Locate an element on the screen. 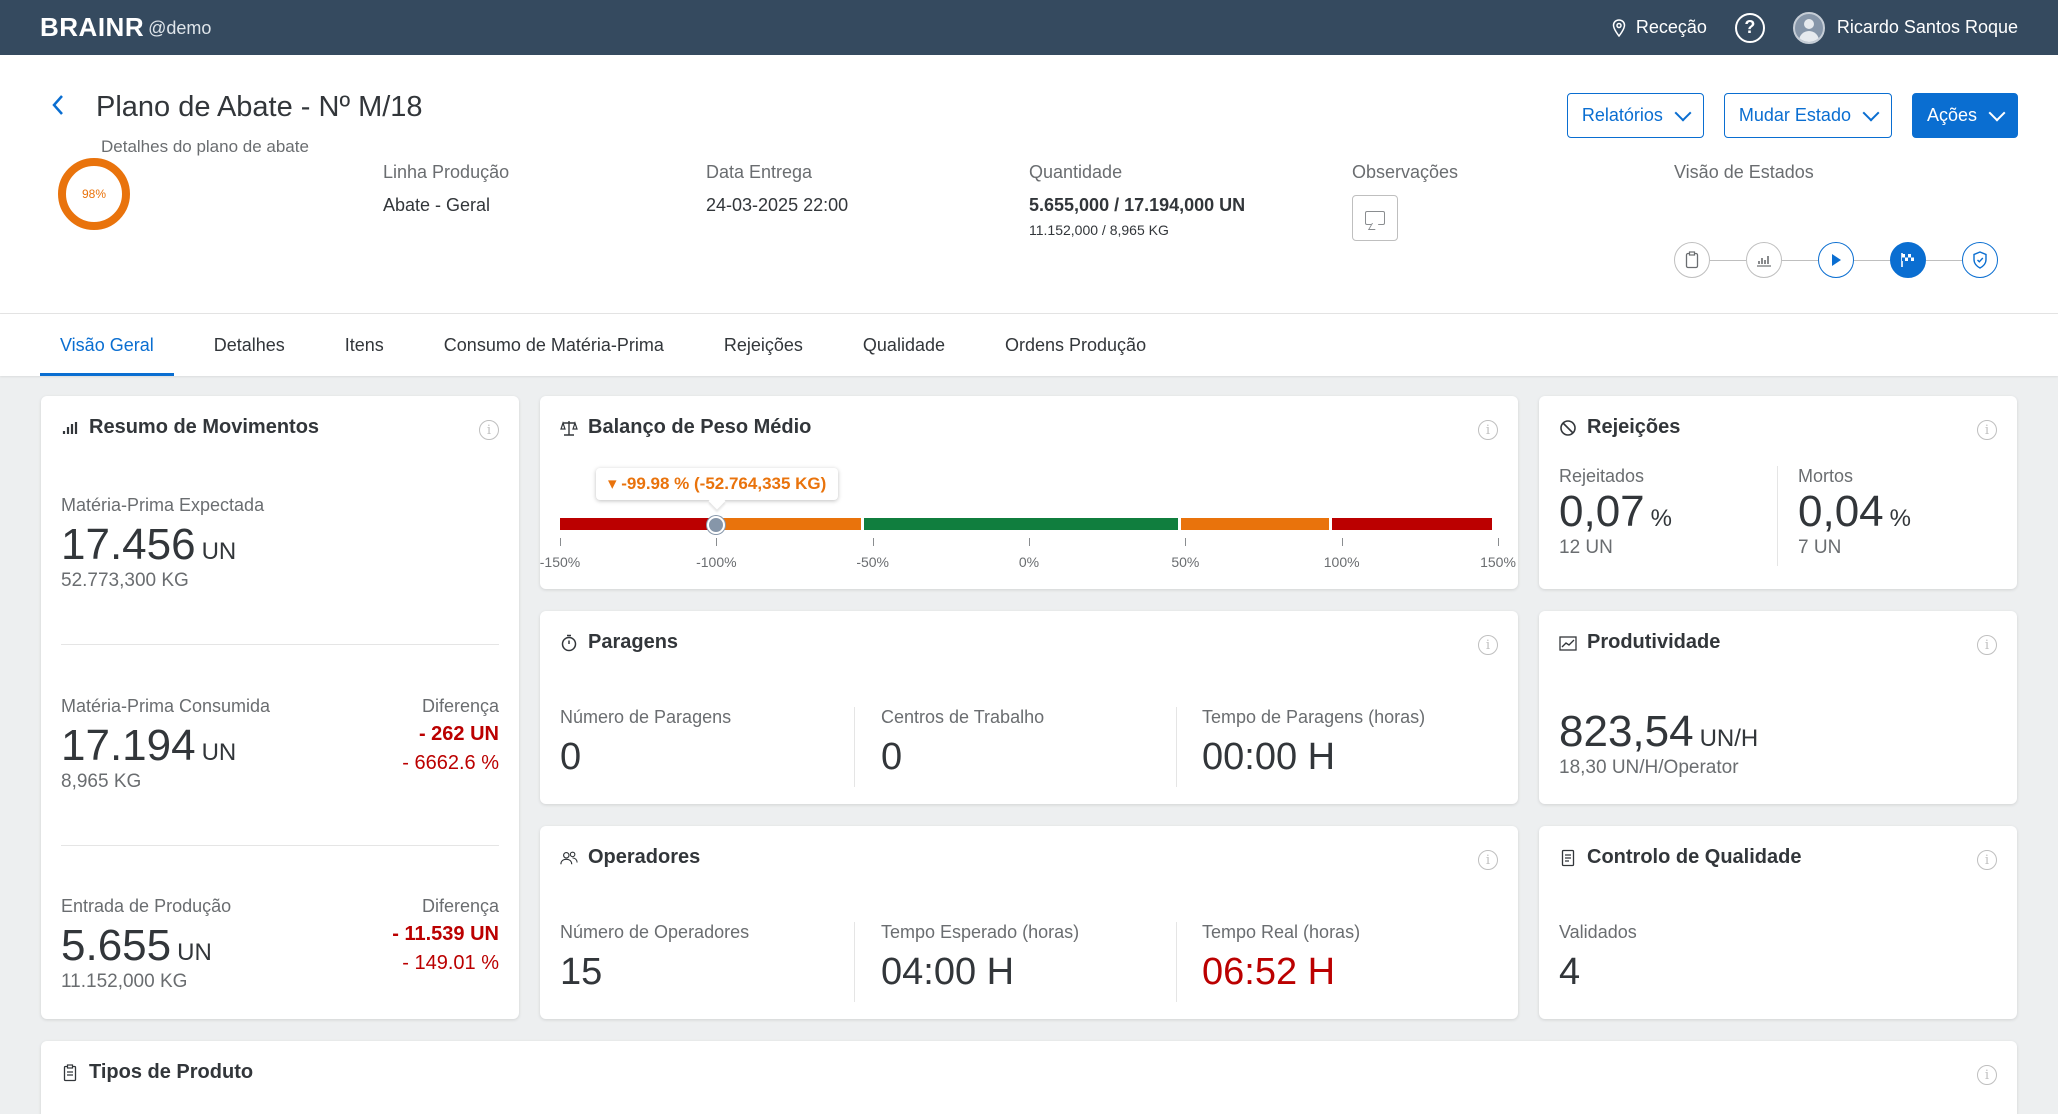 The image size is (2058, 1114). help-icon: ? is located at coordinates (1749, 27).